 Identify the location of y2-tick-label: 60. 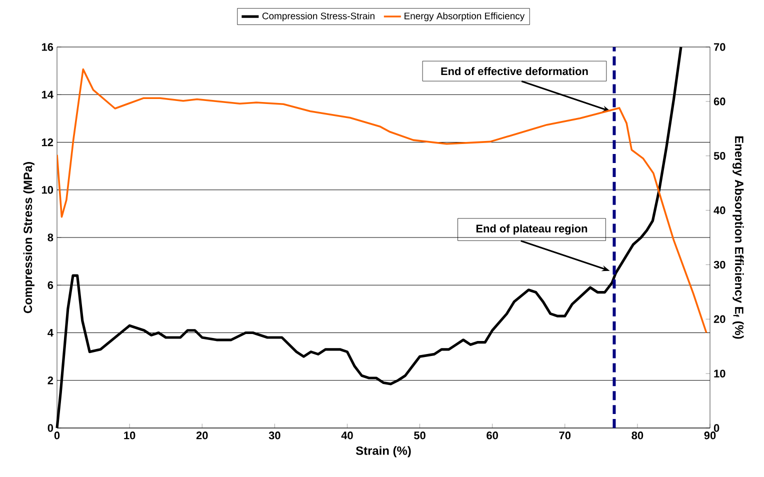
(720, 102).